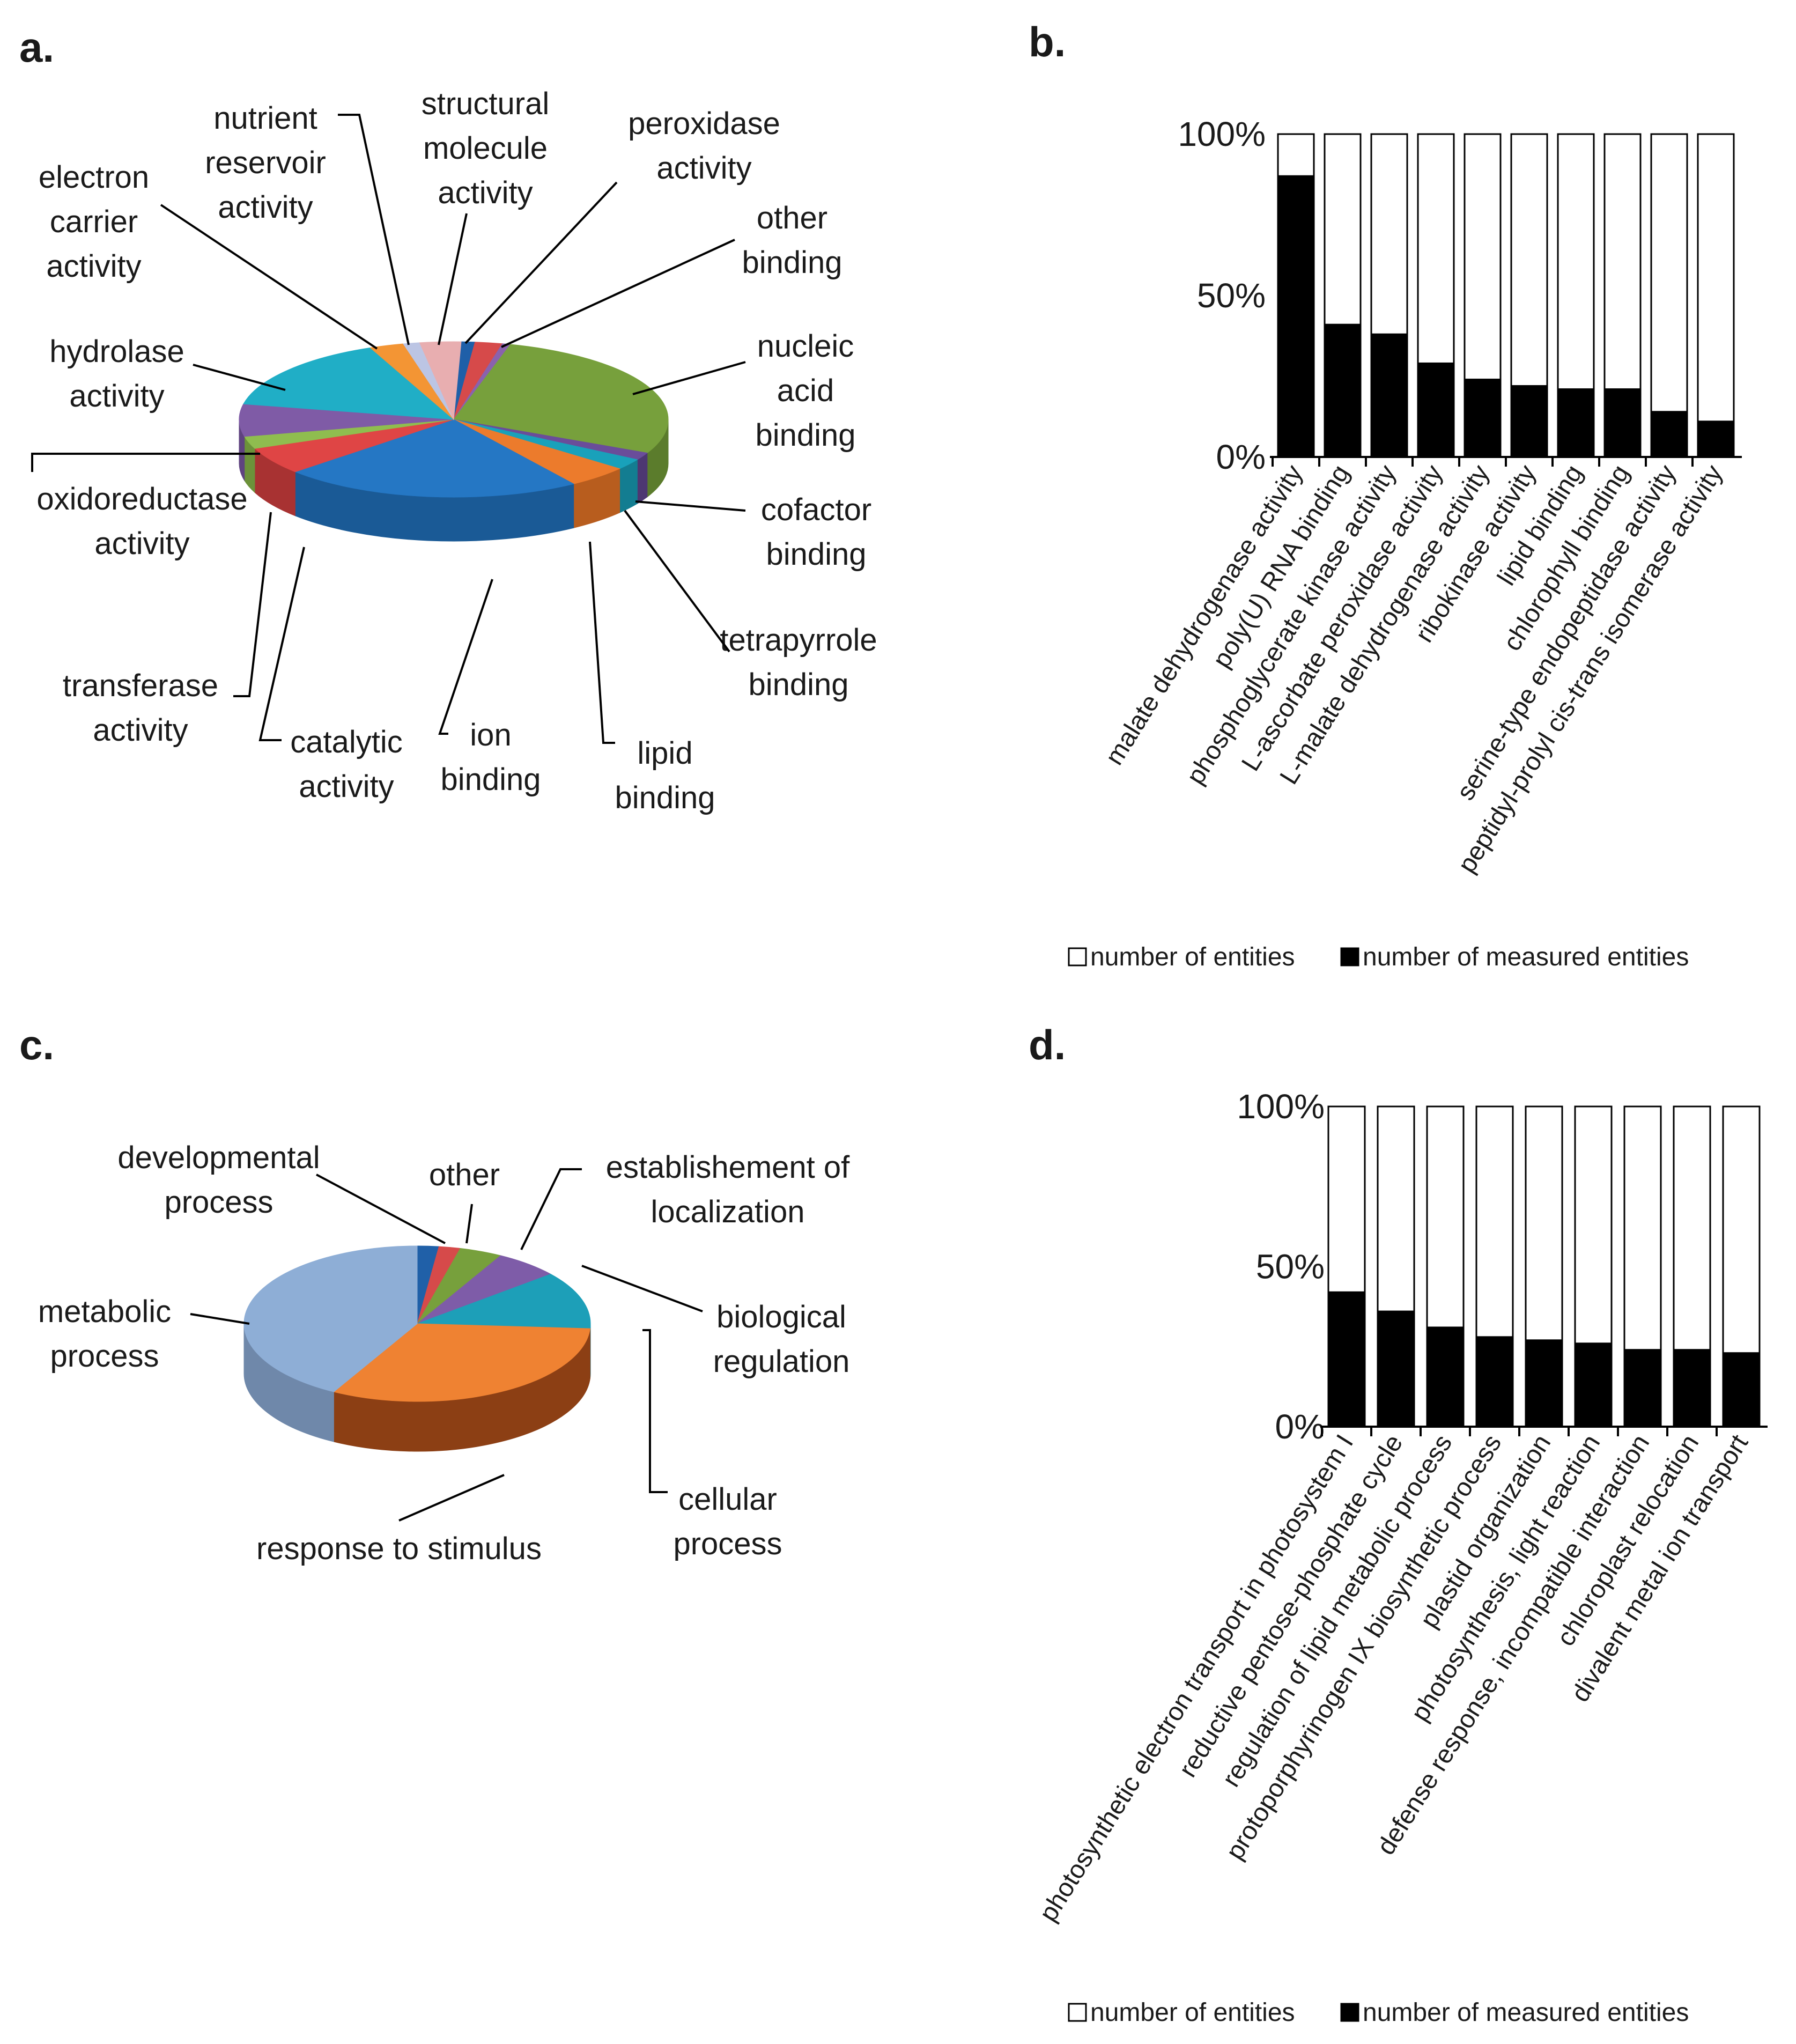 This screenshot has height=2044, width=1796. I want to click on y-tick-label: 50%, so click(1231, 295).